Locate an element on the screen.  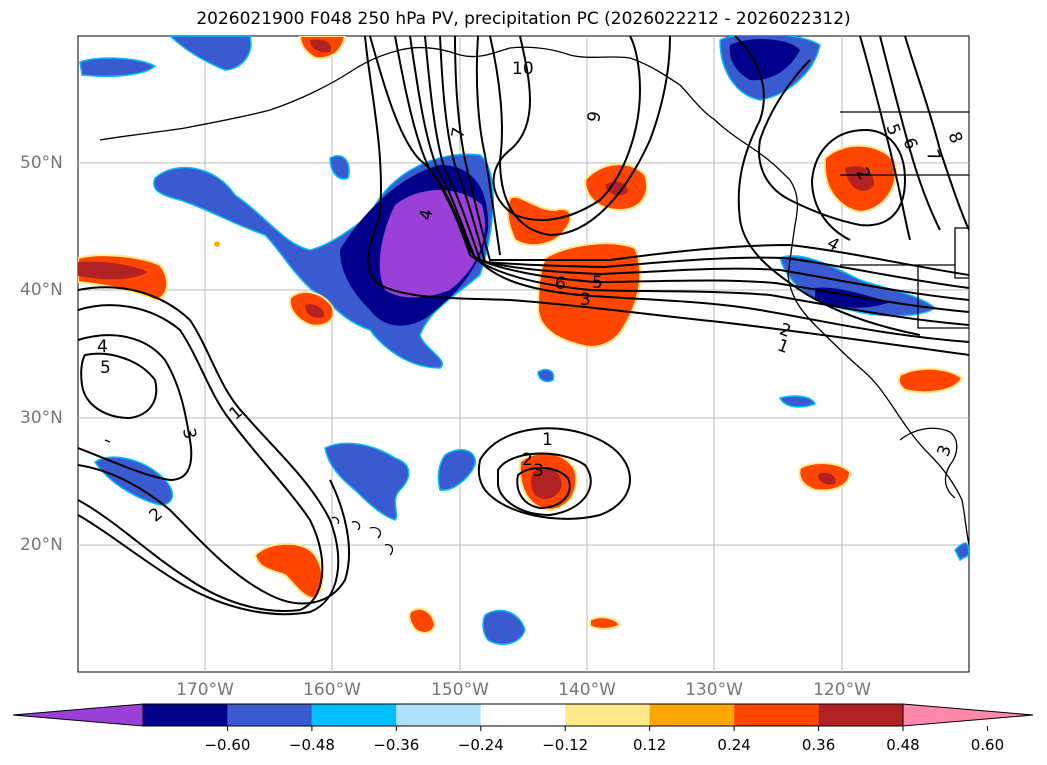
colorbar-tick-label: −0.12 is located at coordinates (565, 745).